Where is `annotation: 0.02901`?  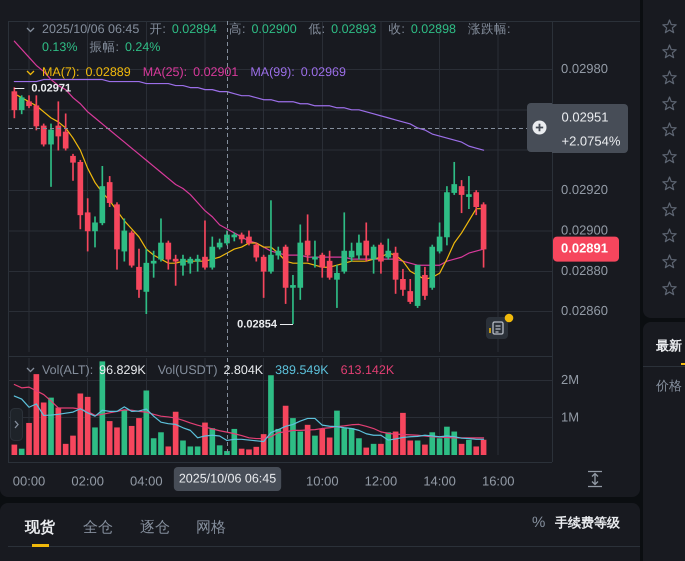
annotation: 0.02901 is located at coordinates (215, 72).